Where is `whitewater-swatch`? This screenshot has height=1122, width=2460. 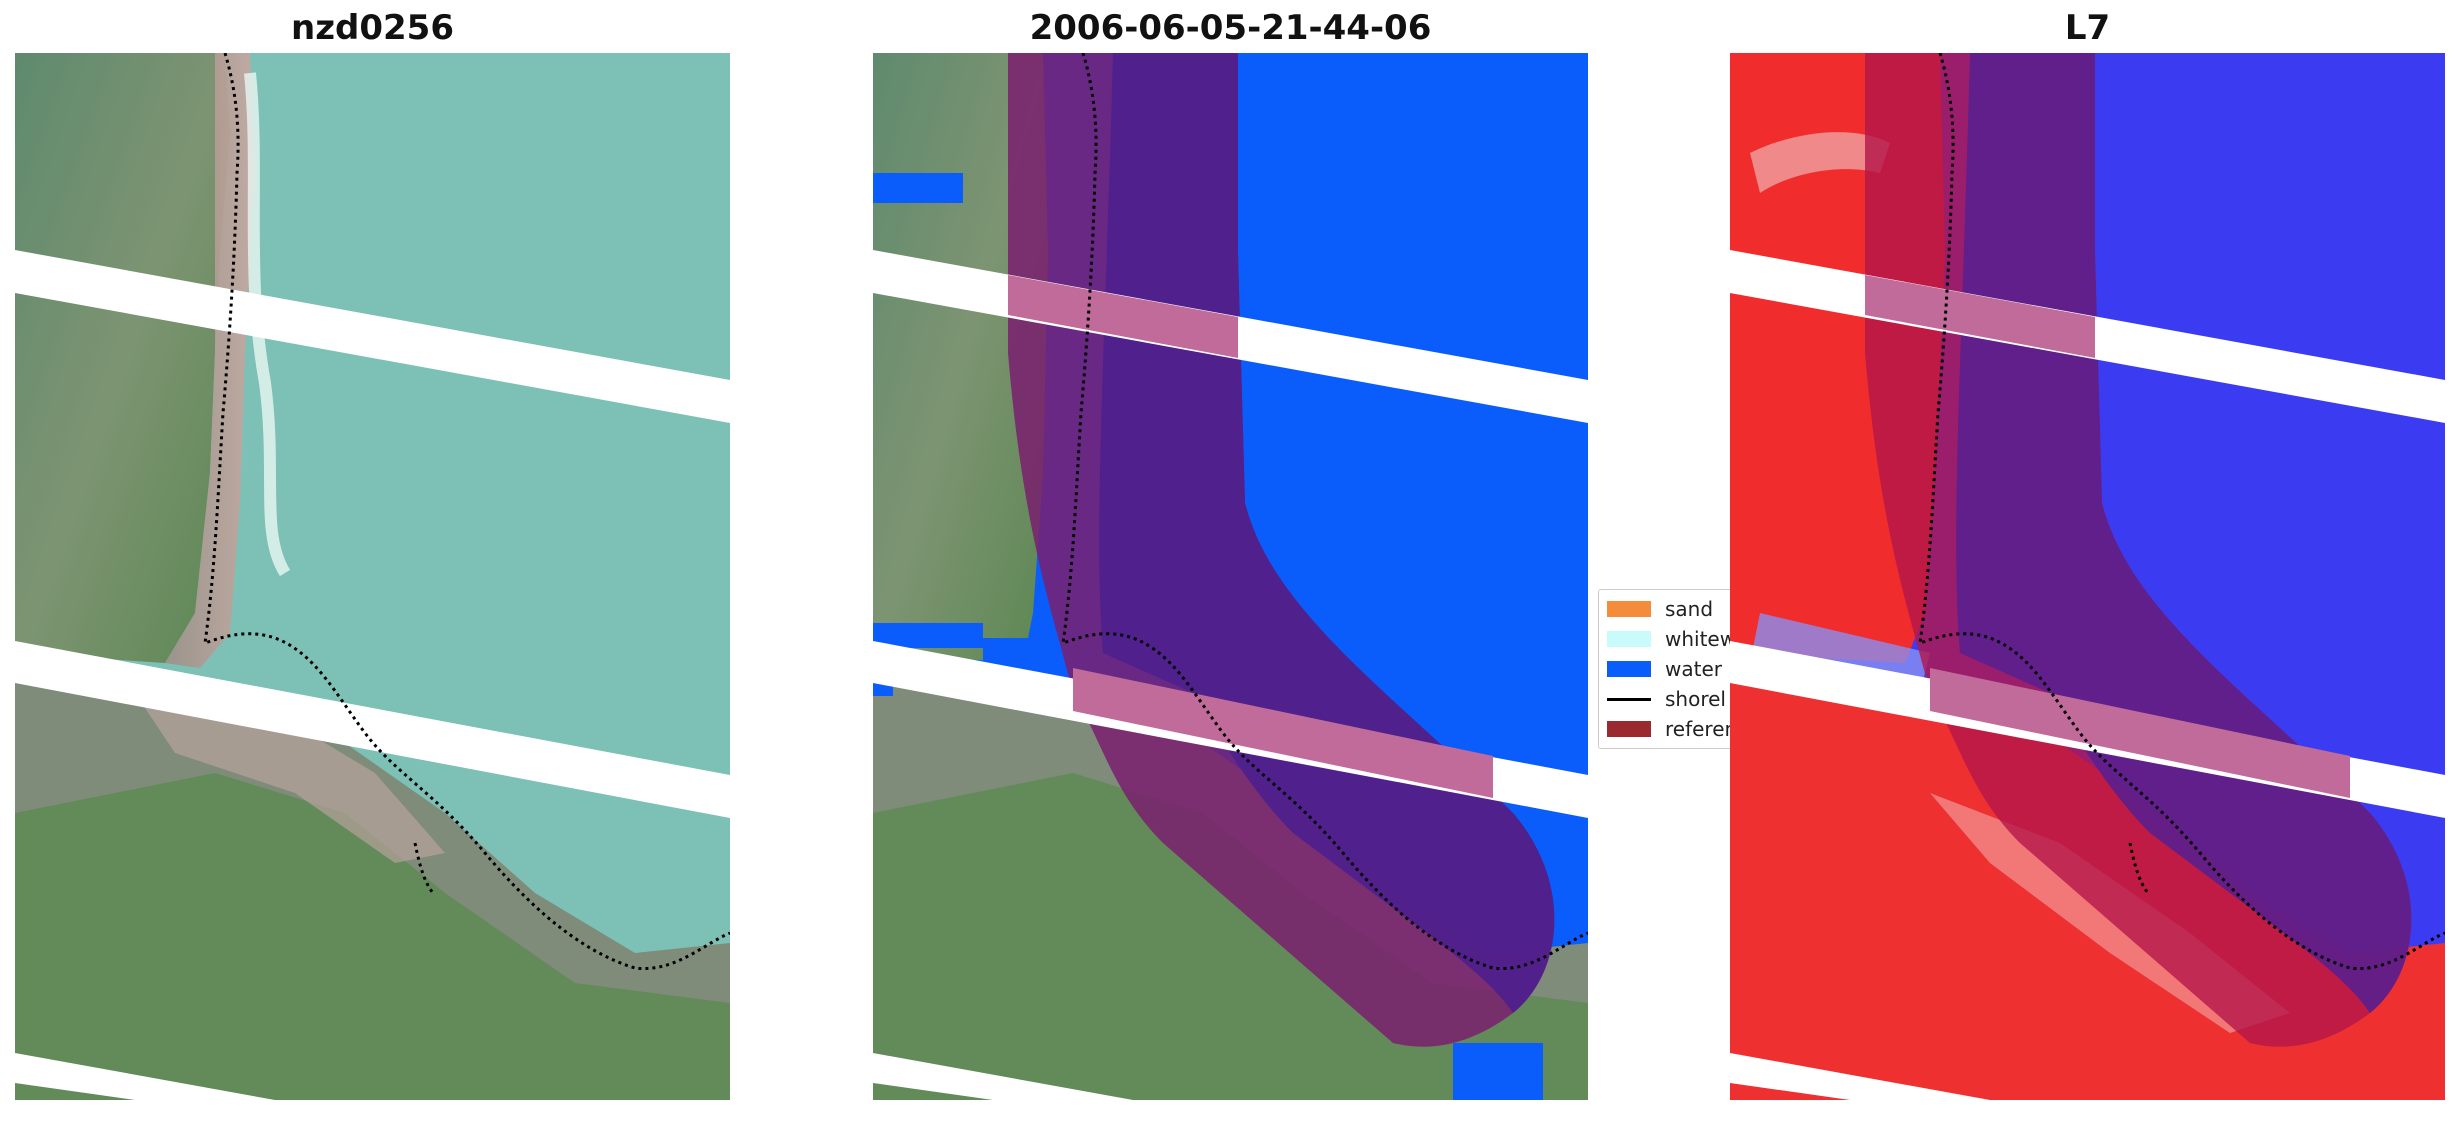
whitewater-swatch is located at coordinates (1629, 639).